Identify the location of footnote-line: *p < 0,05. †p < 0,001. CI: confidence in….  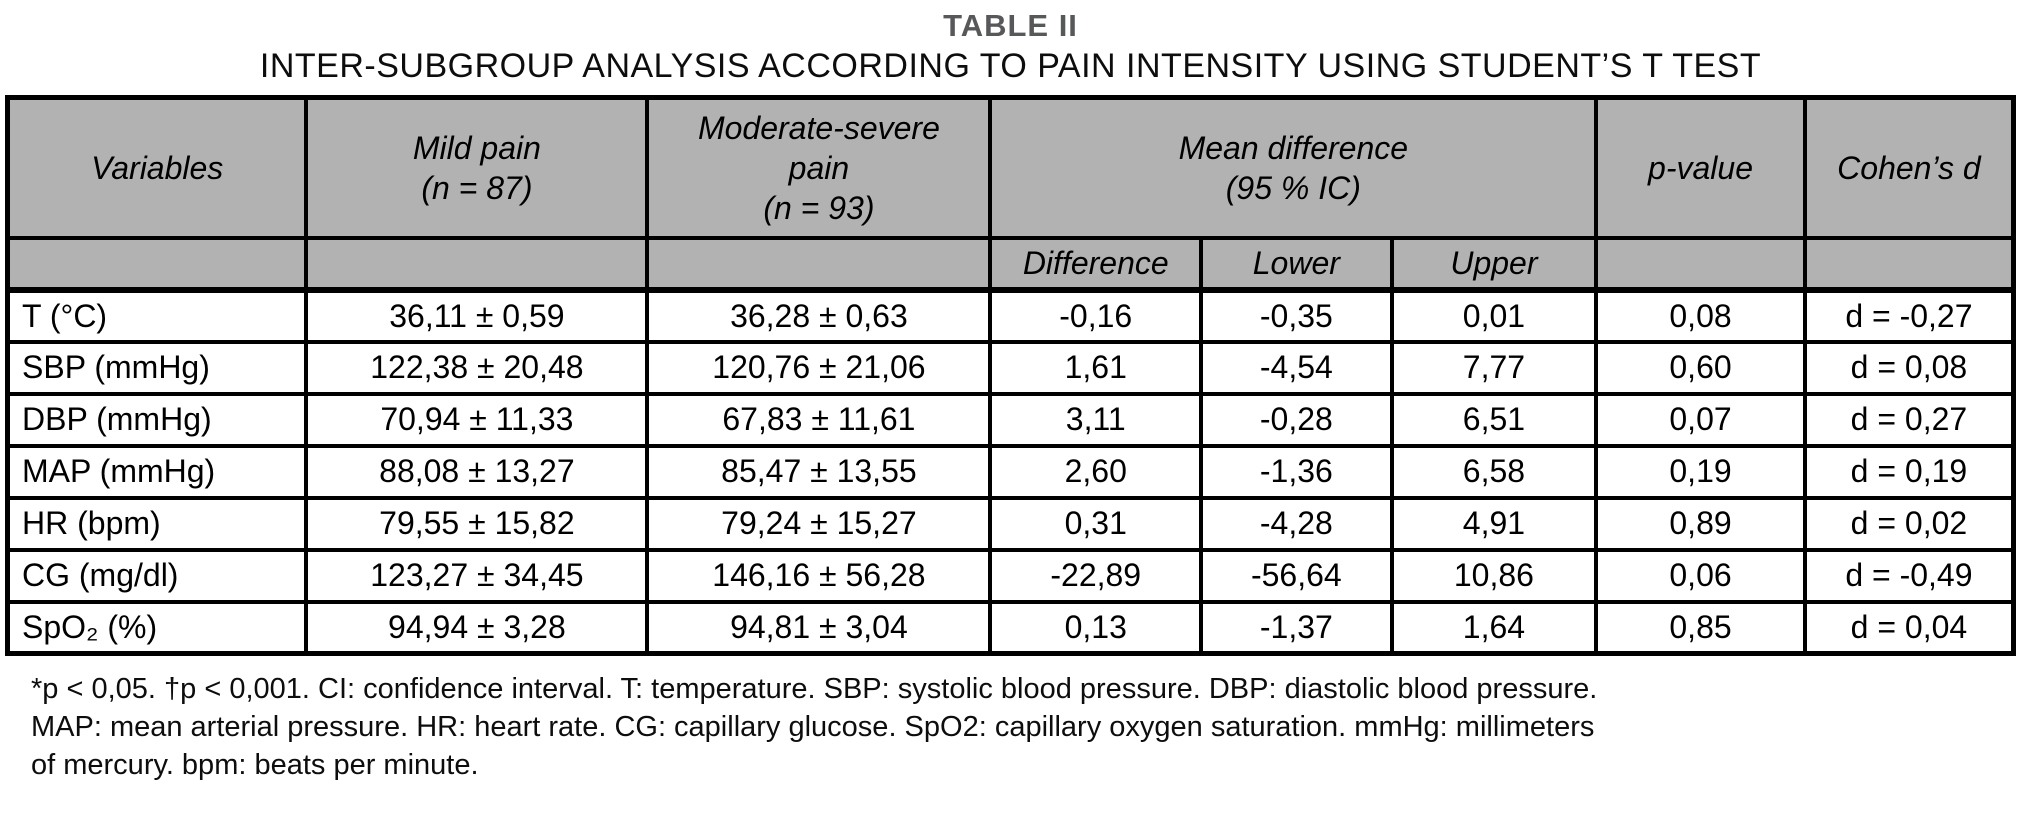
(814, 689).